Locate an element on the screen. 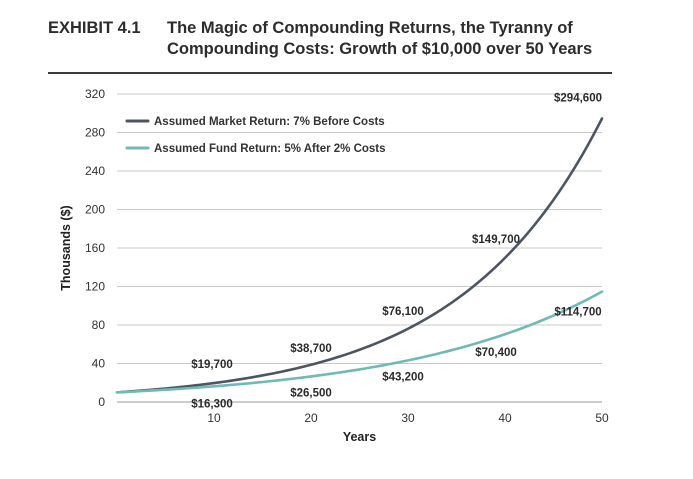 This screenshot has height=479, width=693. x-tick-label: 20 is located at coordinates (311, 418).